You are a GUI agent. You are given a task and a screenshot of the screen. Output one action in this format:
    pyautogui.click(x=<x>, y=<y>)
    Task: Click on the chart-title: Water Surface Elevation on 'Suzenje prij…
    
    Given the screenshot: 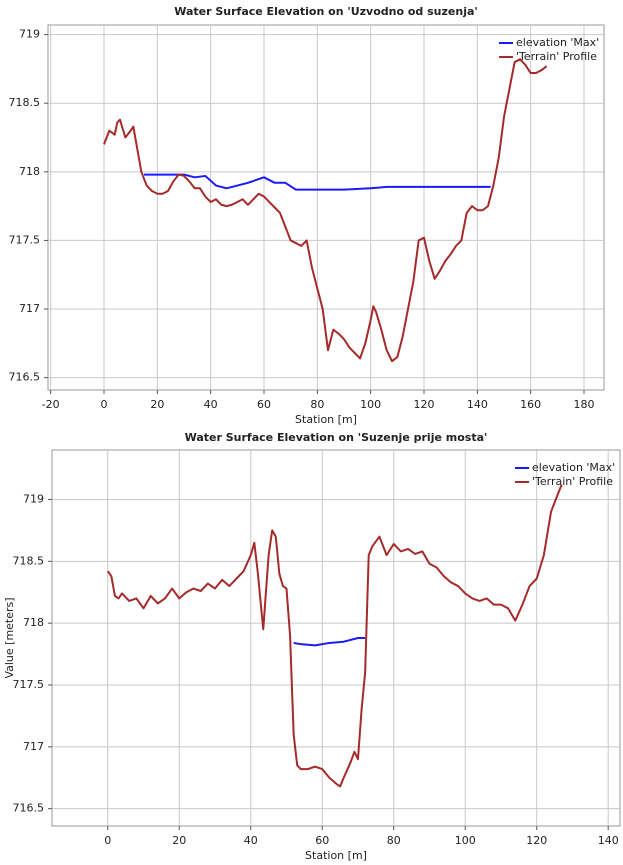 What is the action you would take?
    pyautogui.click(x=336, y=437)
    